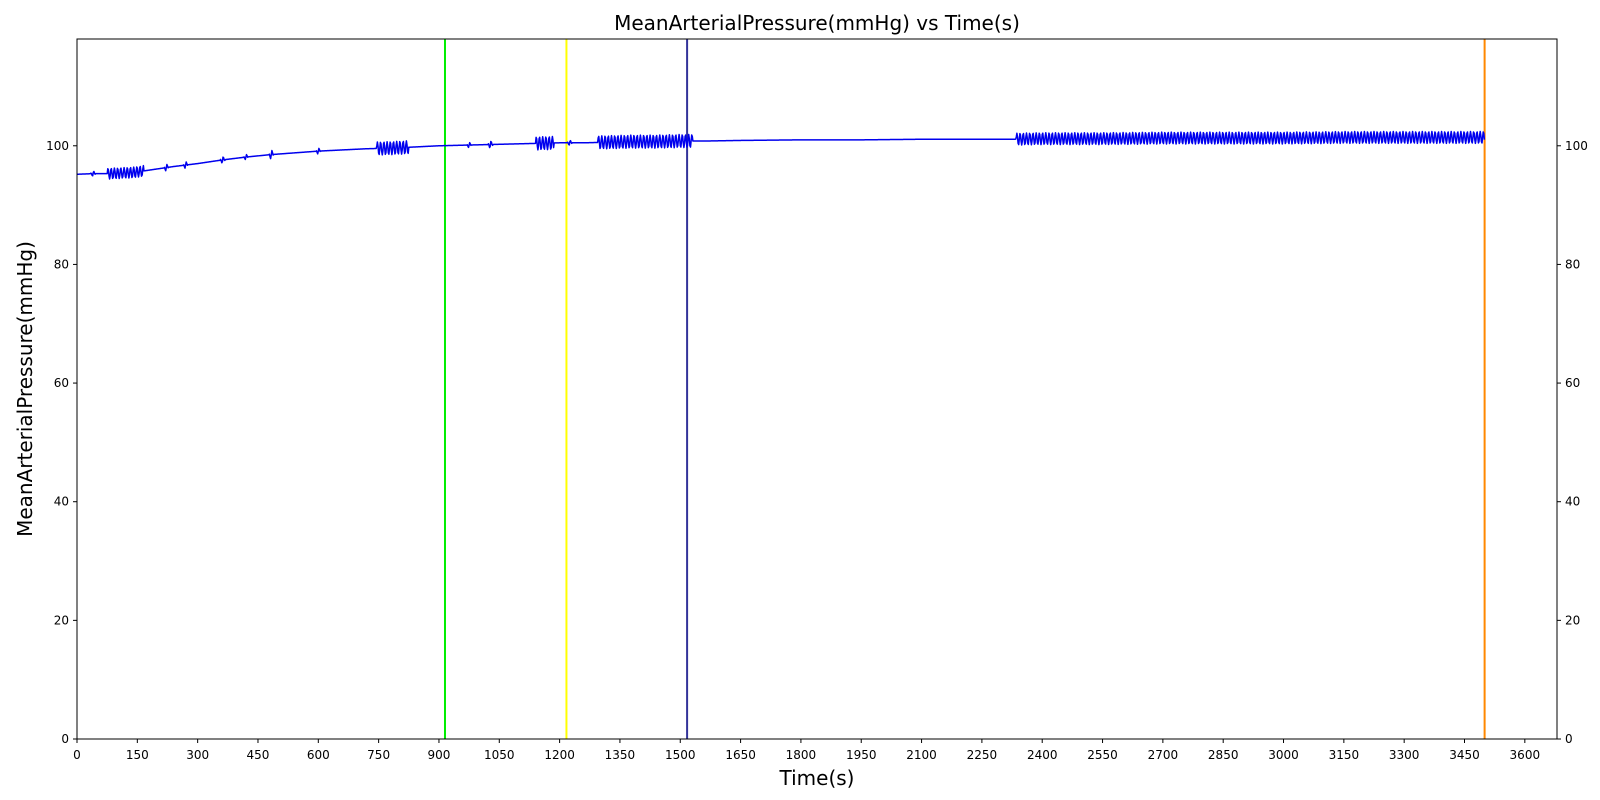  I want to click on right-y-tick-label: 60, so click(1572, 383).